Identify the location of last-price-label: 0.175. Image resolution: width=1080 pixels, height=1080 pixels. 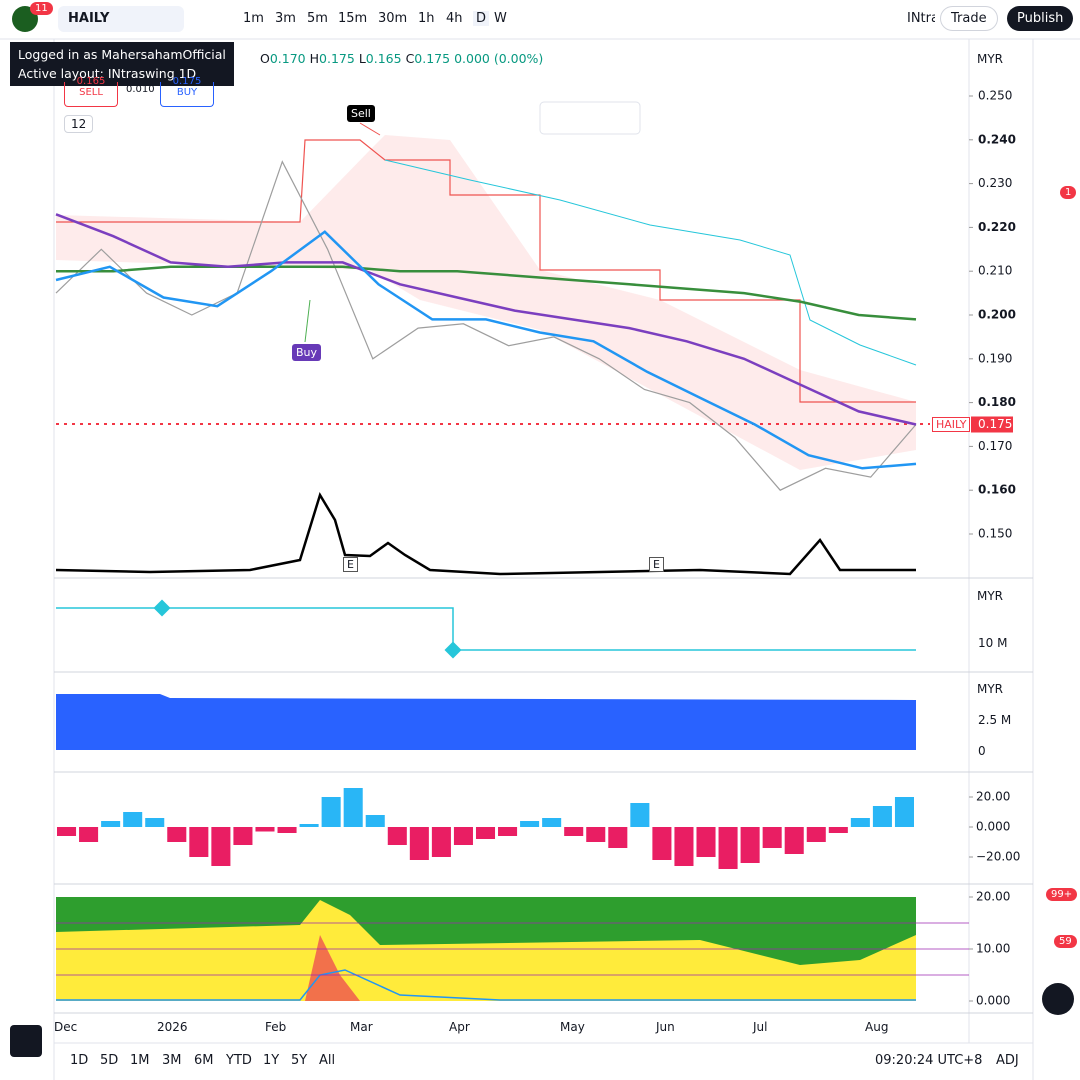
(995, 424).